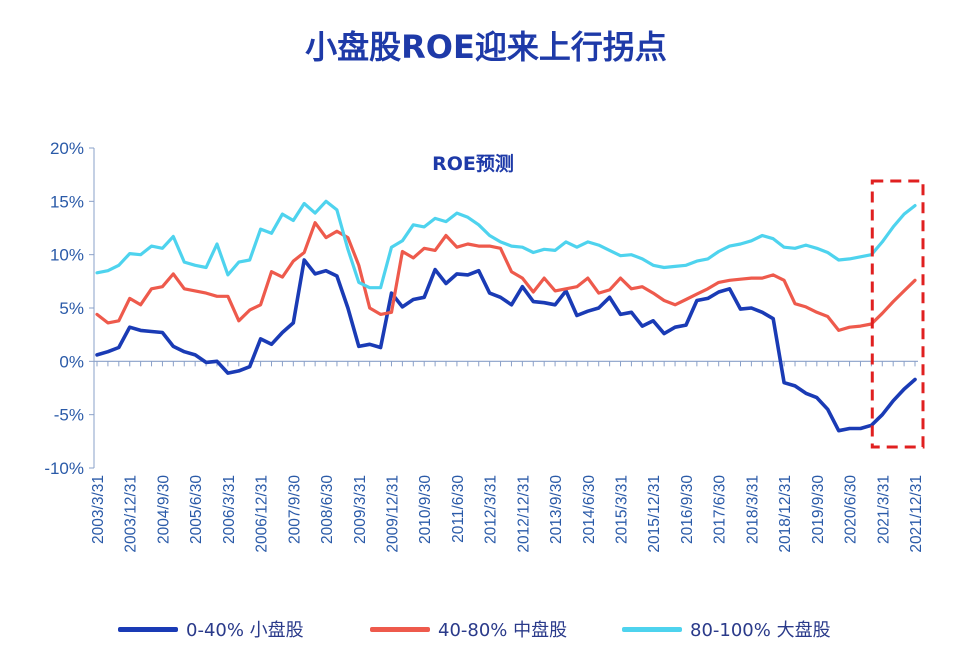  I want to click on x-tick-label: 2018/3/31, so click(752, 509).